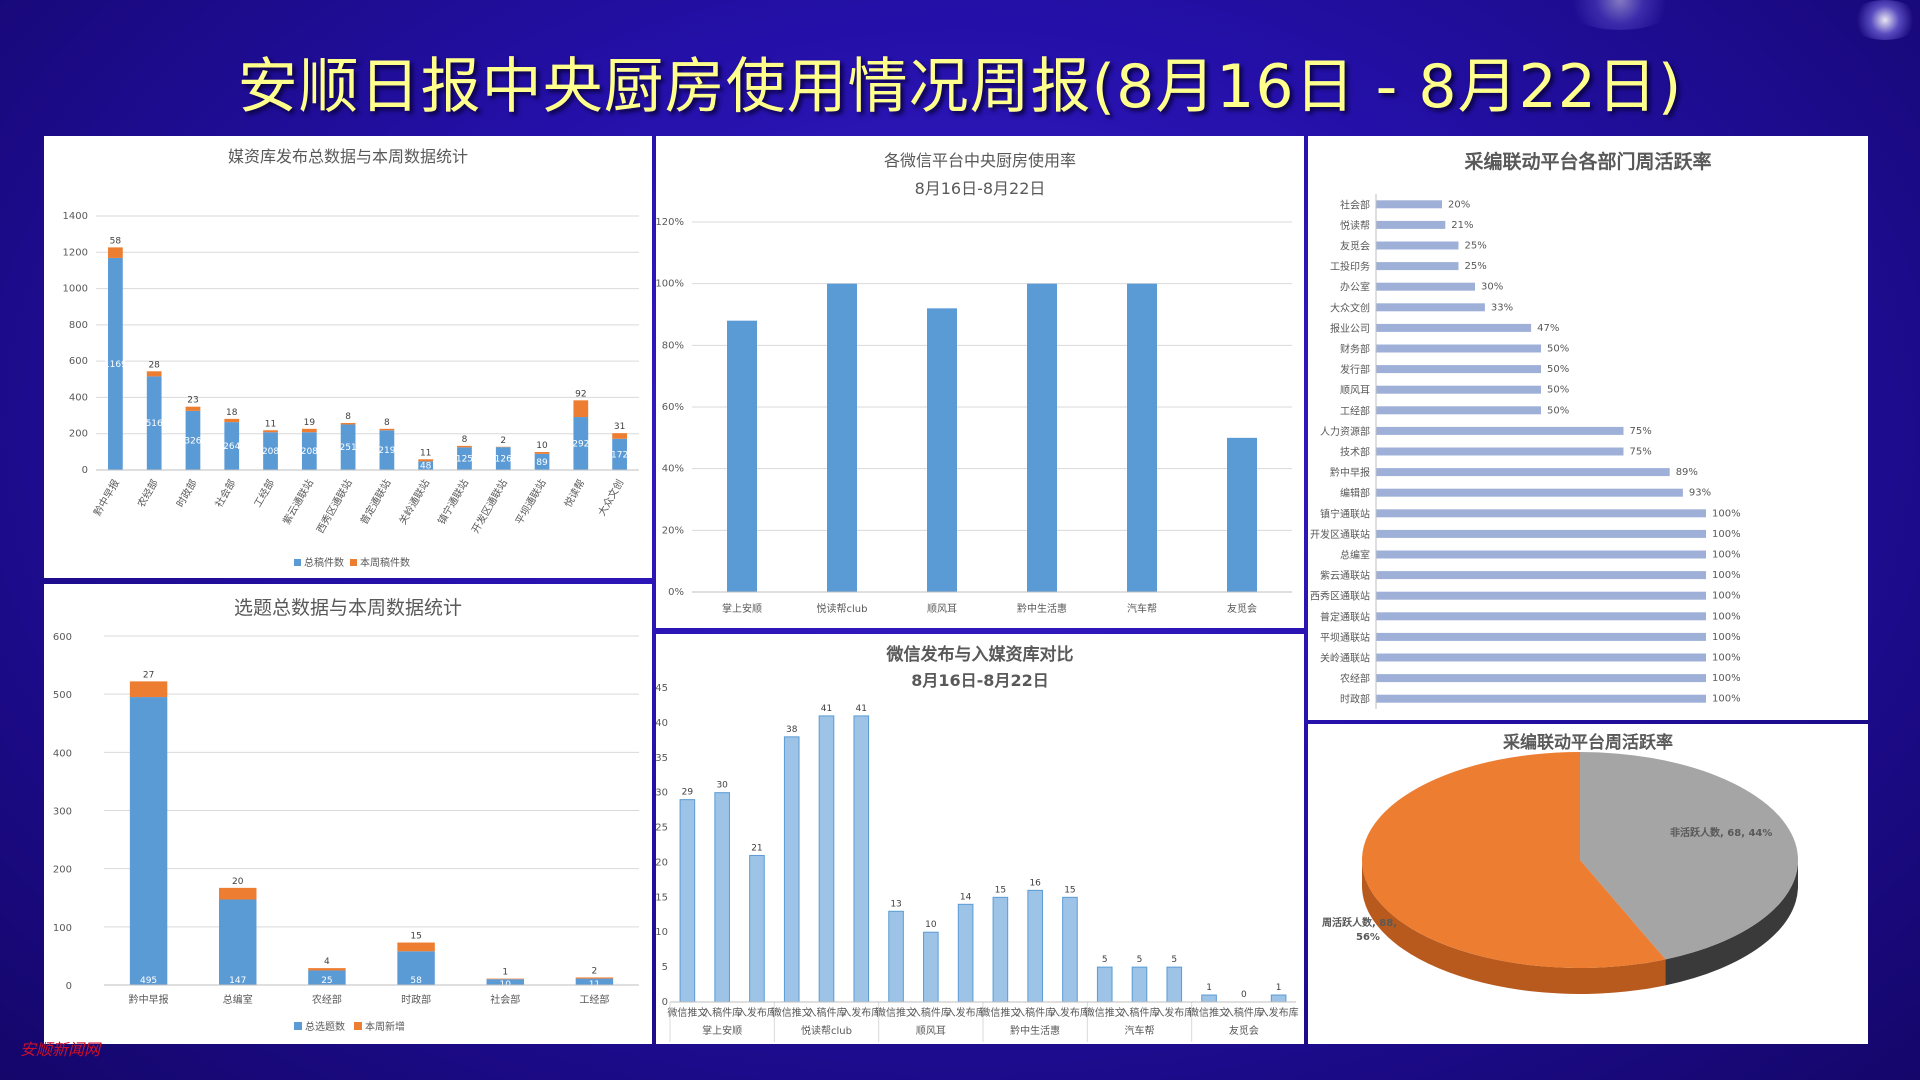  What do you see at coordinates (980, 188) in the screenshot?
I see `chart-subtitle: 8月16日-8月22日` at bounding box center [980, 188].